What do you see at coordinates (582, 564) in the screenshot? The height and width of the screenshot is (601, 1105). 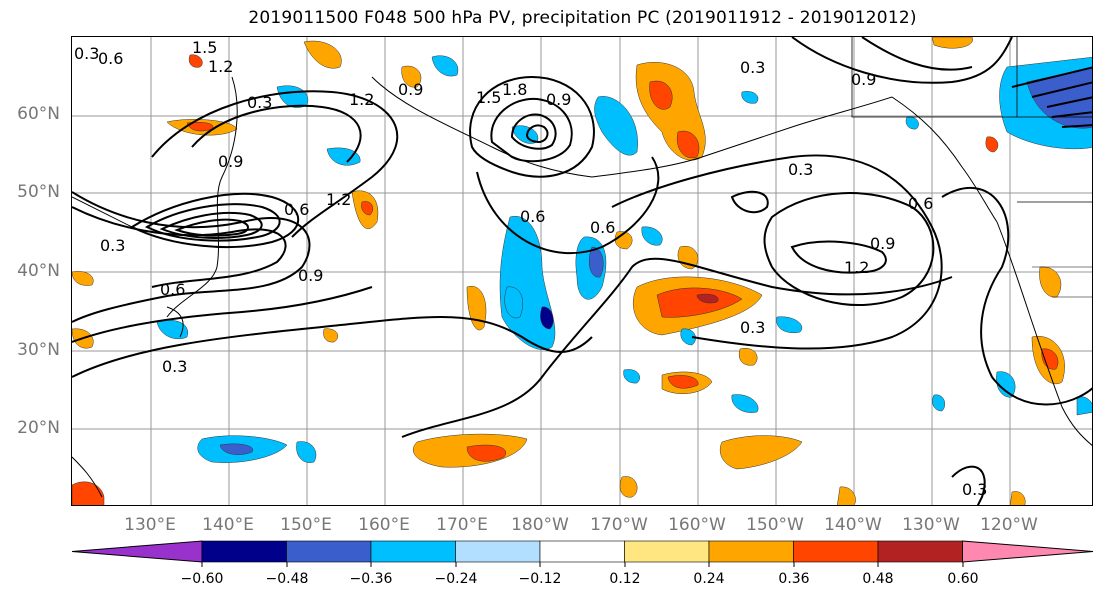 I see `colorbar-ticks` at bounding box center [582, 564].